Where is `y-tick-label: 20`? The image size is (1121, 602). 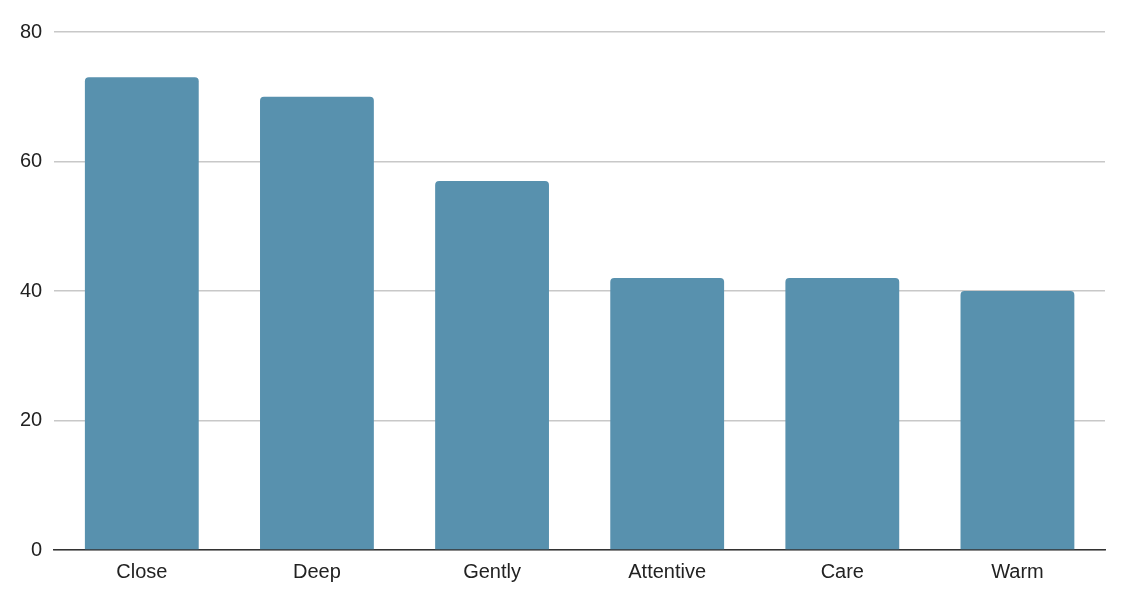
y-tick-label: 20 is located at coordinates (31, 419).